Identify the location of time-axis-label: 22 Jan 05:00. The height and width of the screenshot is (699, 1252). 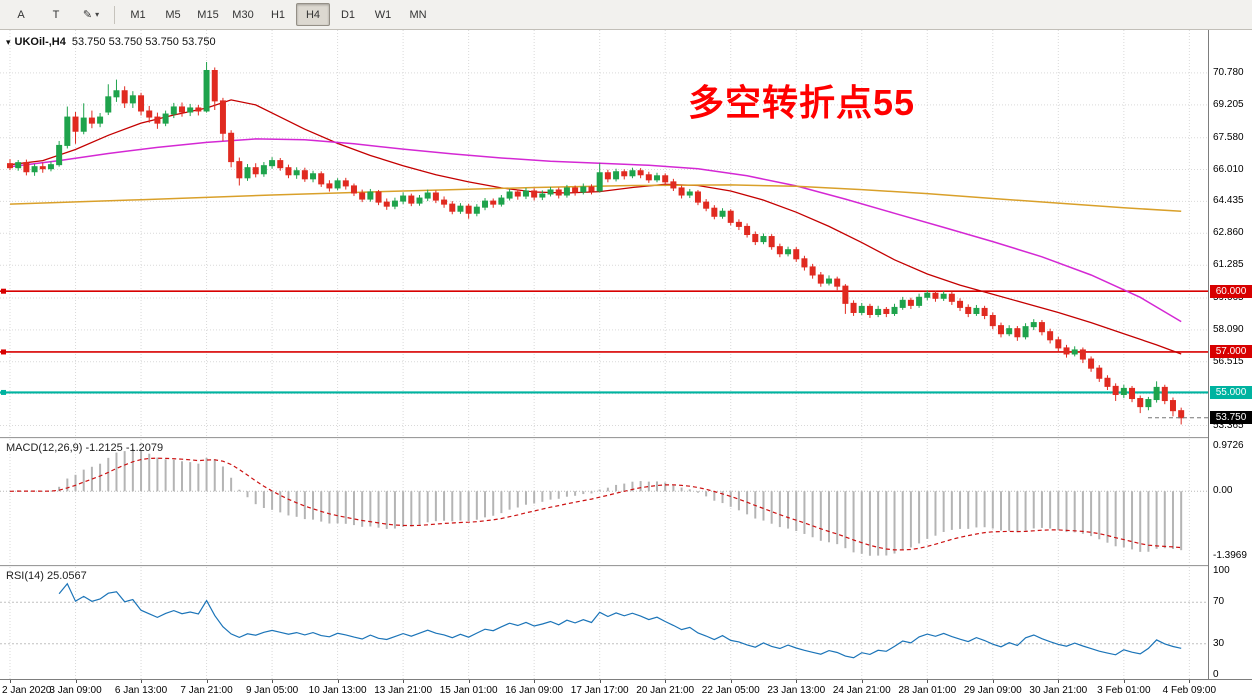
(730, 690).